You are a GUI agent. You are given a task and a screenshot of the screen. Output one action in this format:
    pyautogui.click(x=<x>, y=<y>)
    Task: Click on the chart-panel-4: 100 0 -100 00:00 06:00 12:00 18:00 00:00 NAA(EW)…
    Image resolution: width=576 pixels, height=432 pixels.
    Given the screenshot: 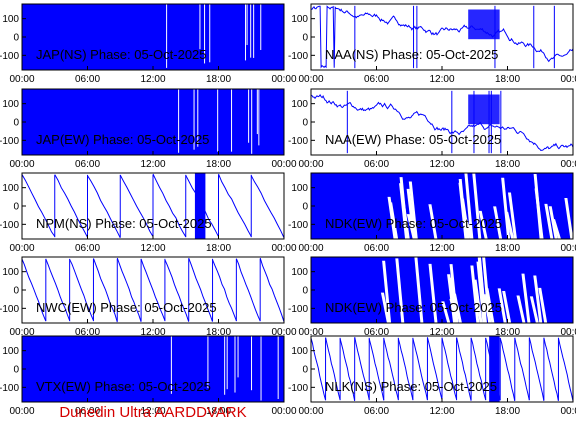 What is the action you would take?
    pyautogui.click(x=432, y=129)
    